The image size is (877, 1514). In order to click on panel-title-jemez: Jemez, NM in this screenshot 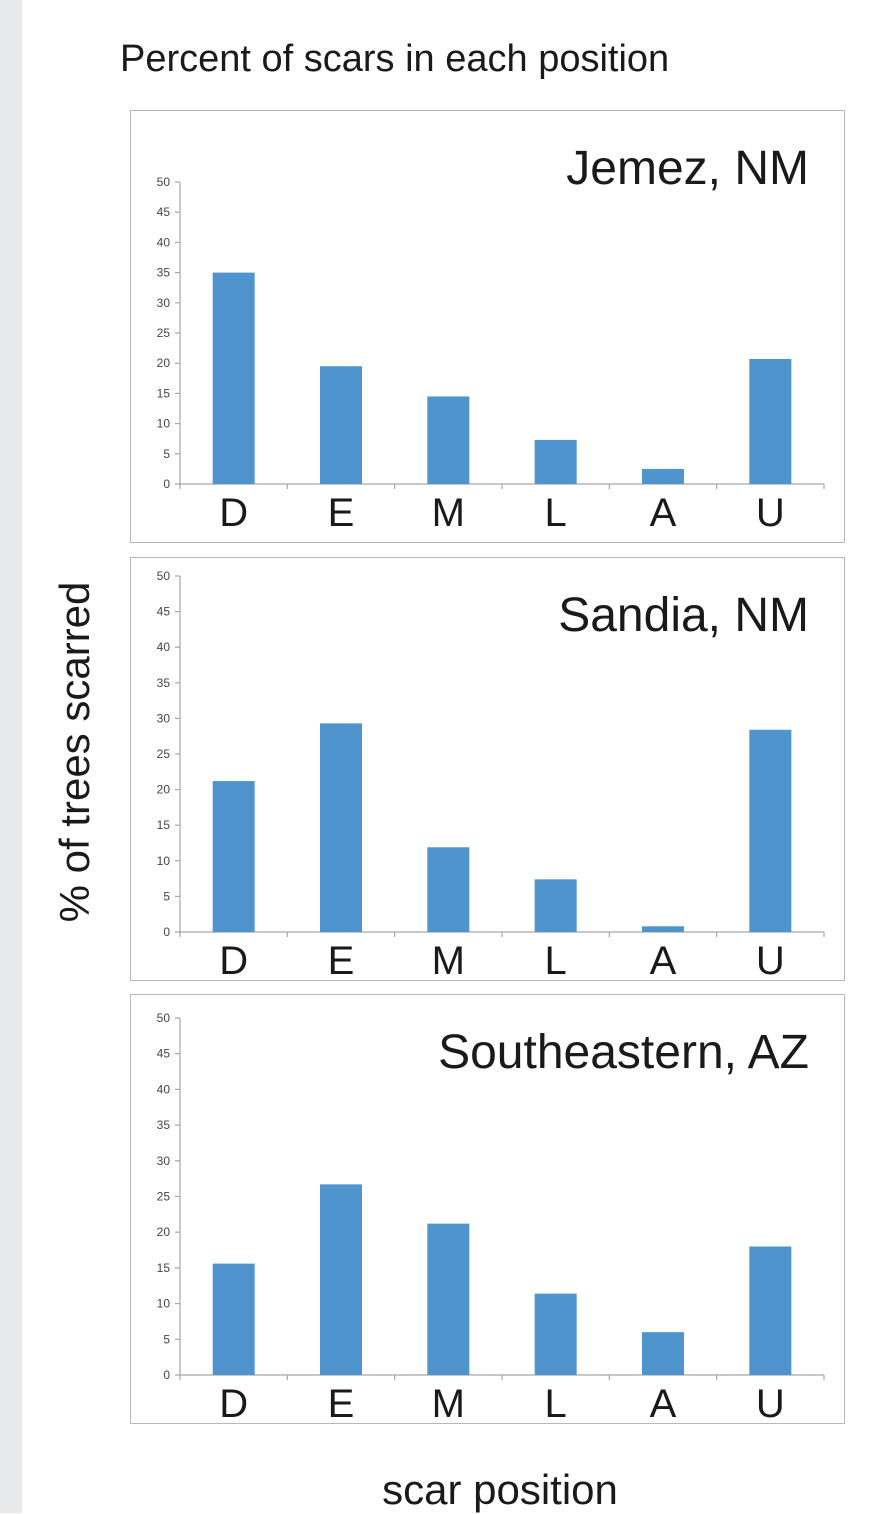, I will do `click(687, 168)`.